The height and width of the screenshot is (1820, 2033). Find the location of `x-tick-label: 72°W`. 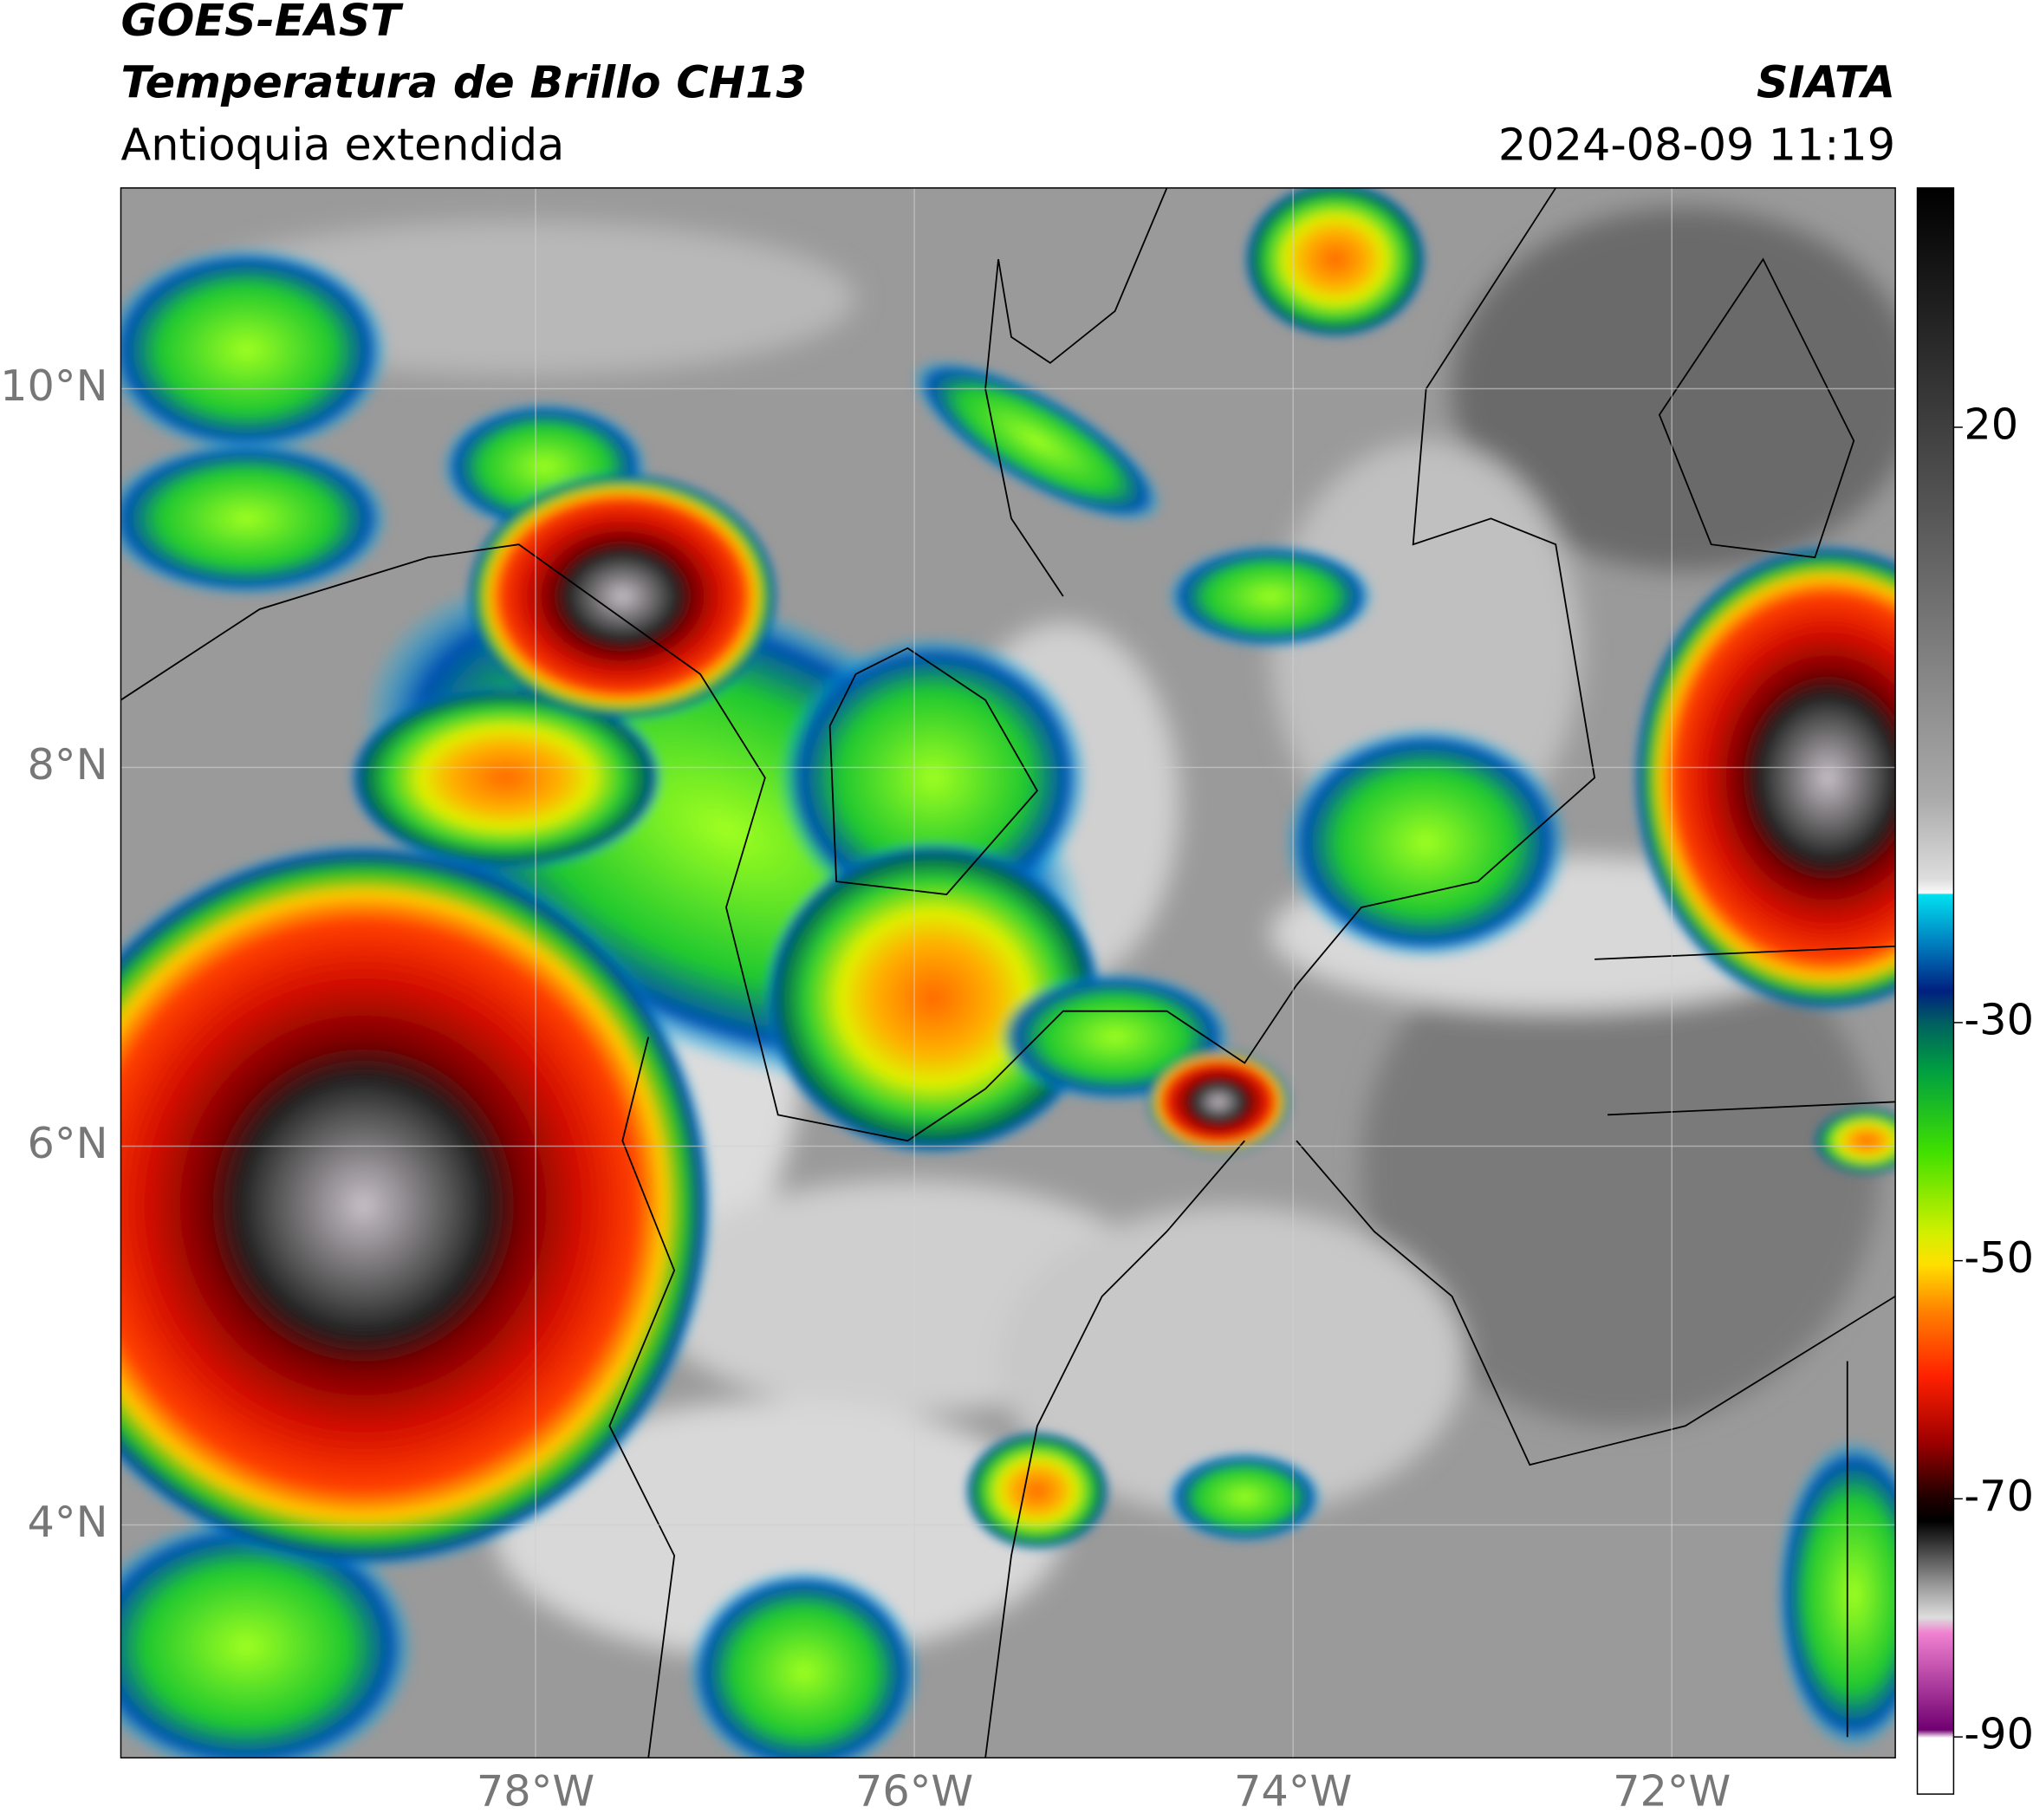

x-tick-label: 72°W is located at coordinates (1672, 1791).